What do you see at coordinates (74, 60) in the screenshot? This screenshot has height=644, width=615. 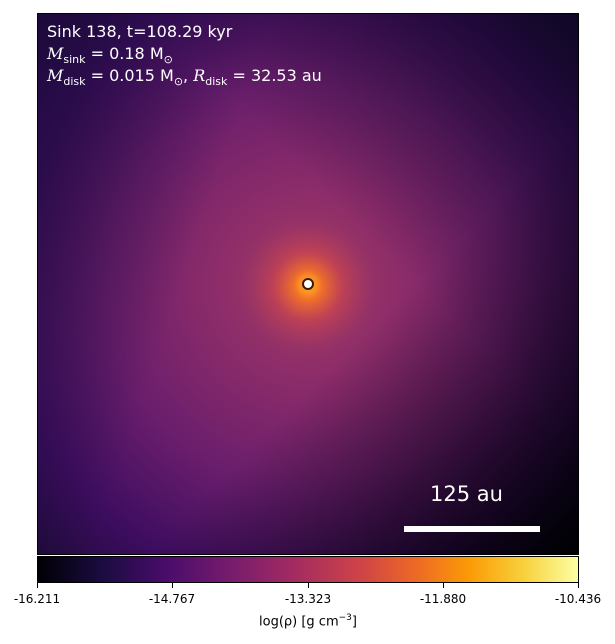 I see `m-sink-subscript: sink` at bounding box center [74, 60].